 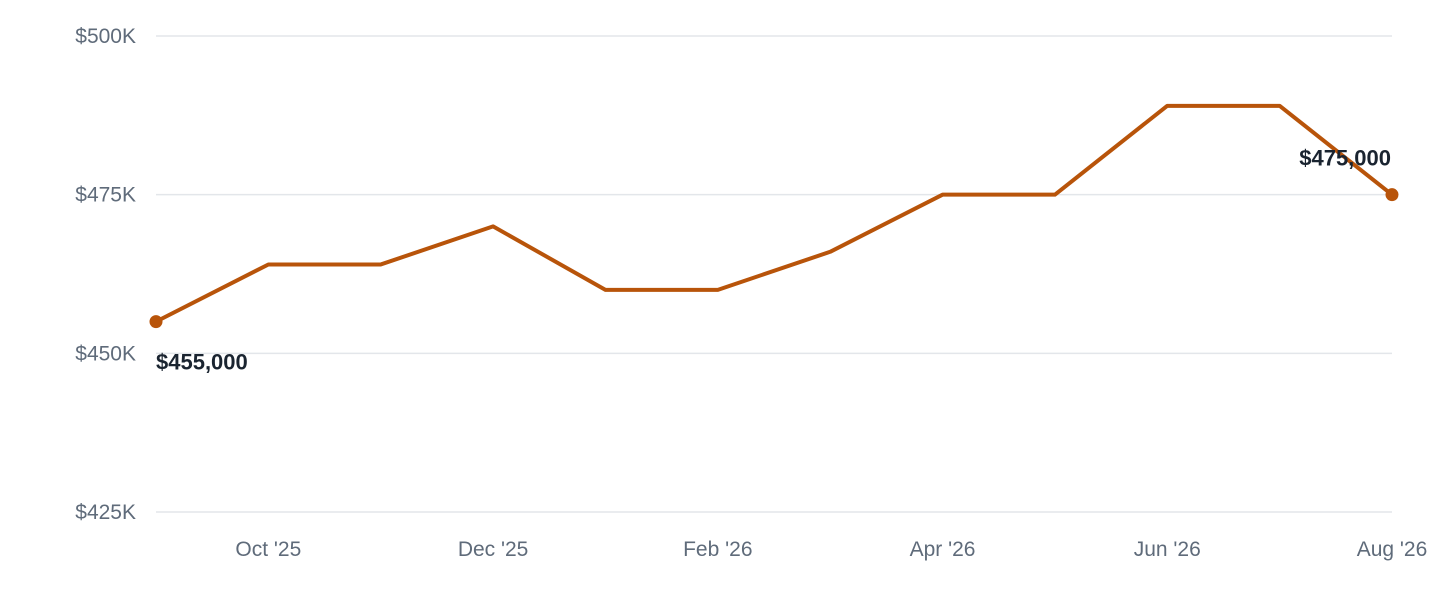 I want to click on x-tick-label: Dec '25, so click(x=493, y=549).